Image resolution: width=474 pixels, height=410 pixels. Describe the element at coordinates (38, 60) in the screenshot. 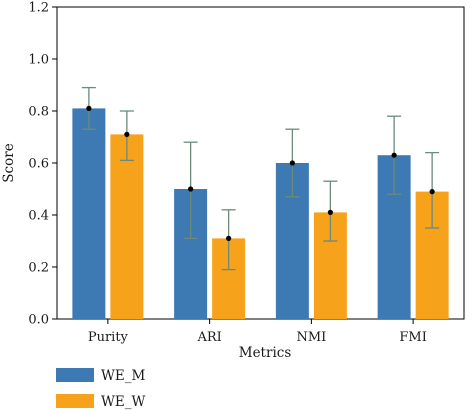

I see `y-tick-label: 1.0` at that location.